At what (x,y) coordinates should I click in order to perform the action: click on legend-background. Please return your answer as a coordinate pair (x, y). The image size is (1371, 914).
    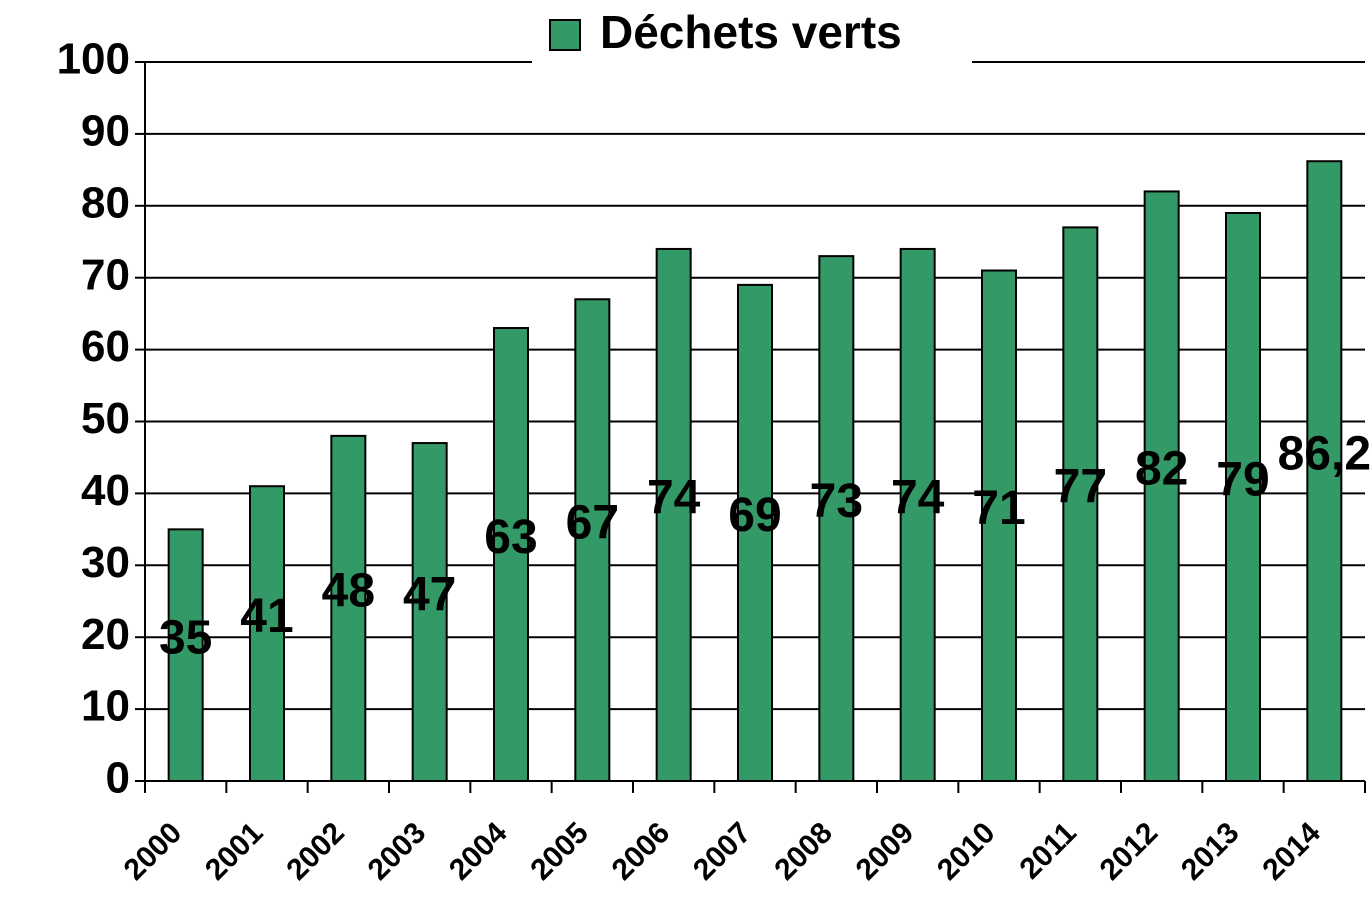
    Looking at the image, I should click on (752, 40).